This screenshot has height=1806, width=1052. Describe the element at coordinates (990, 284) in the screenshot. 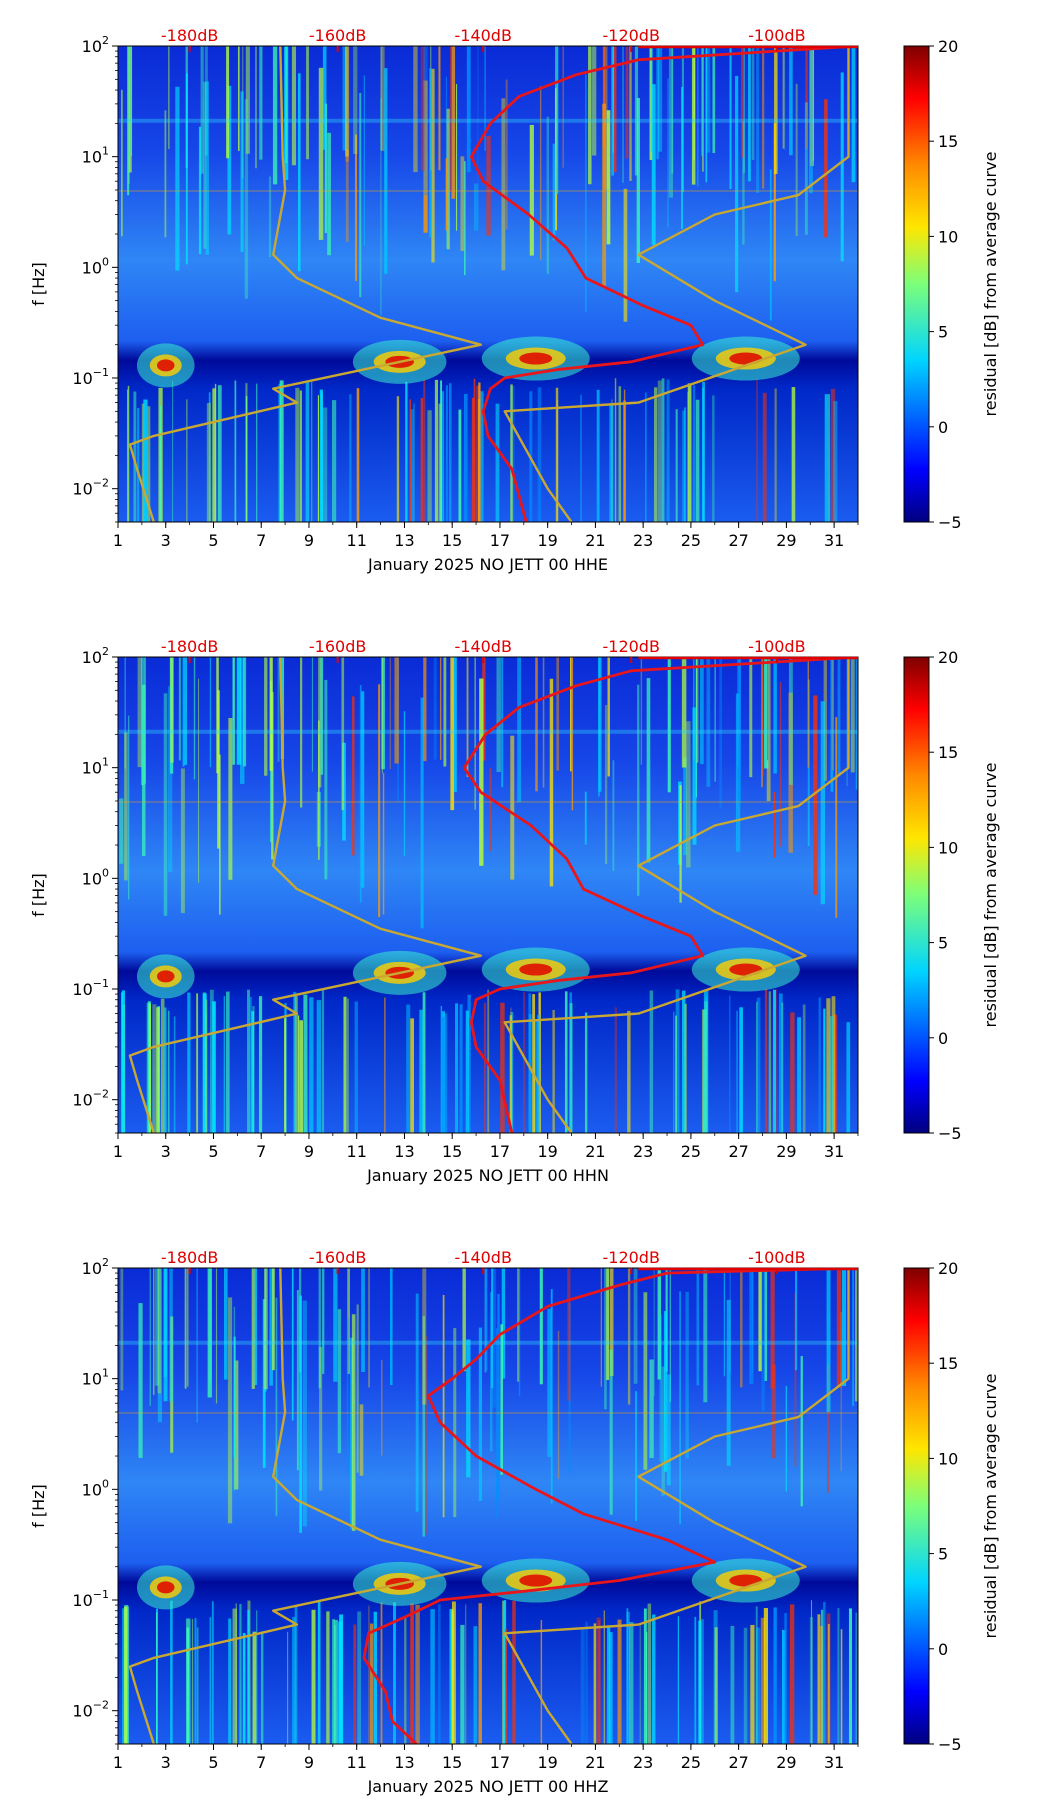

I see `colorbar-label: residual [dB] from average curve` at that location.